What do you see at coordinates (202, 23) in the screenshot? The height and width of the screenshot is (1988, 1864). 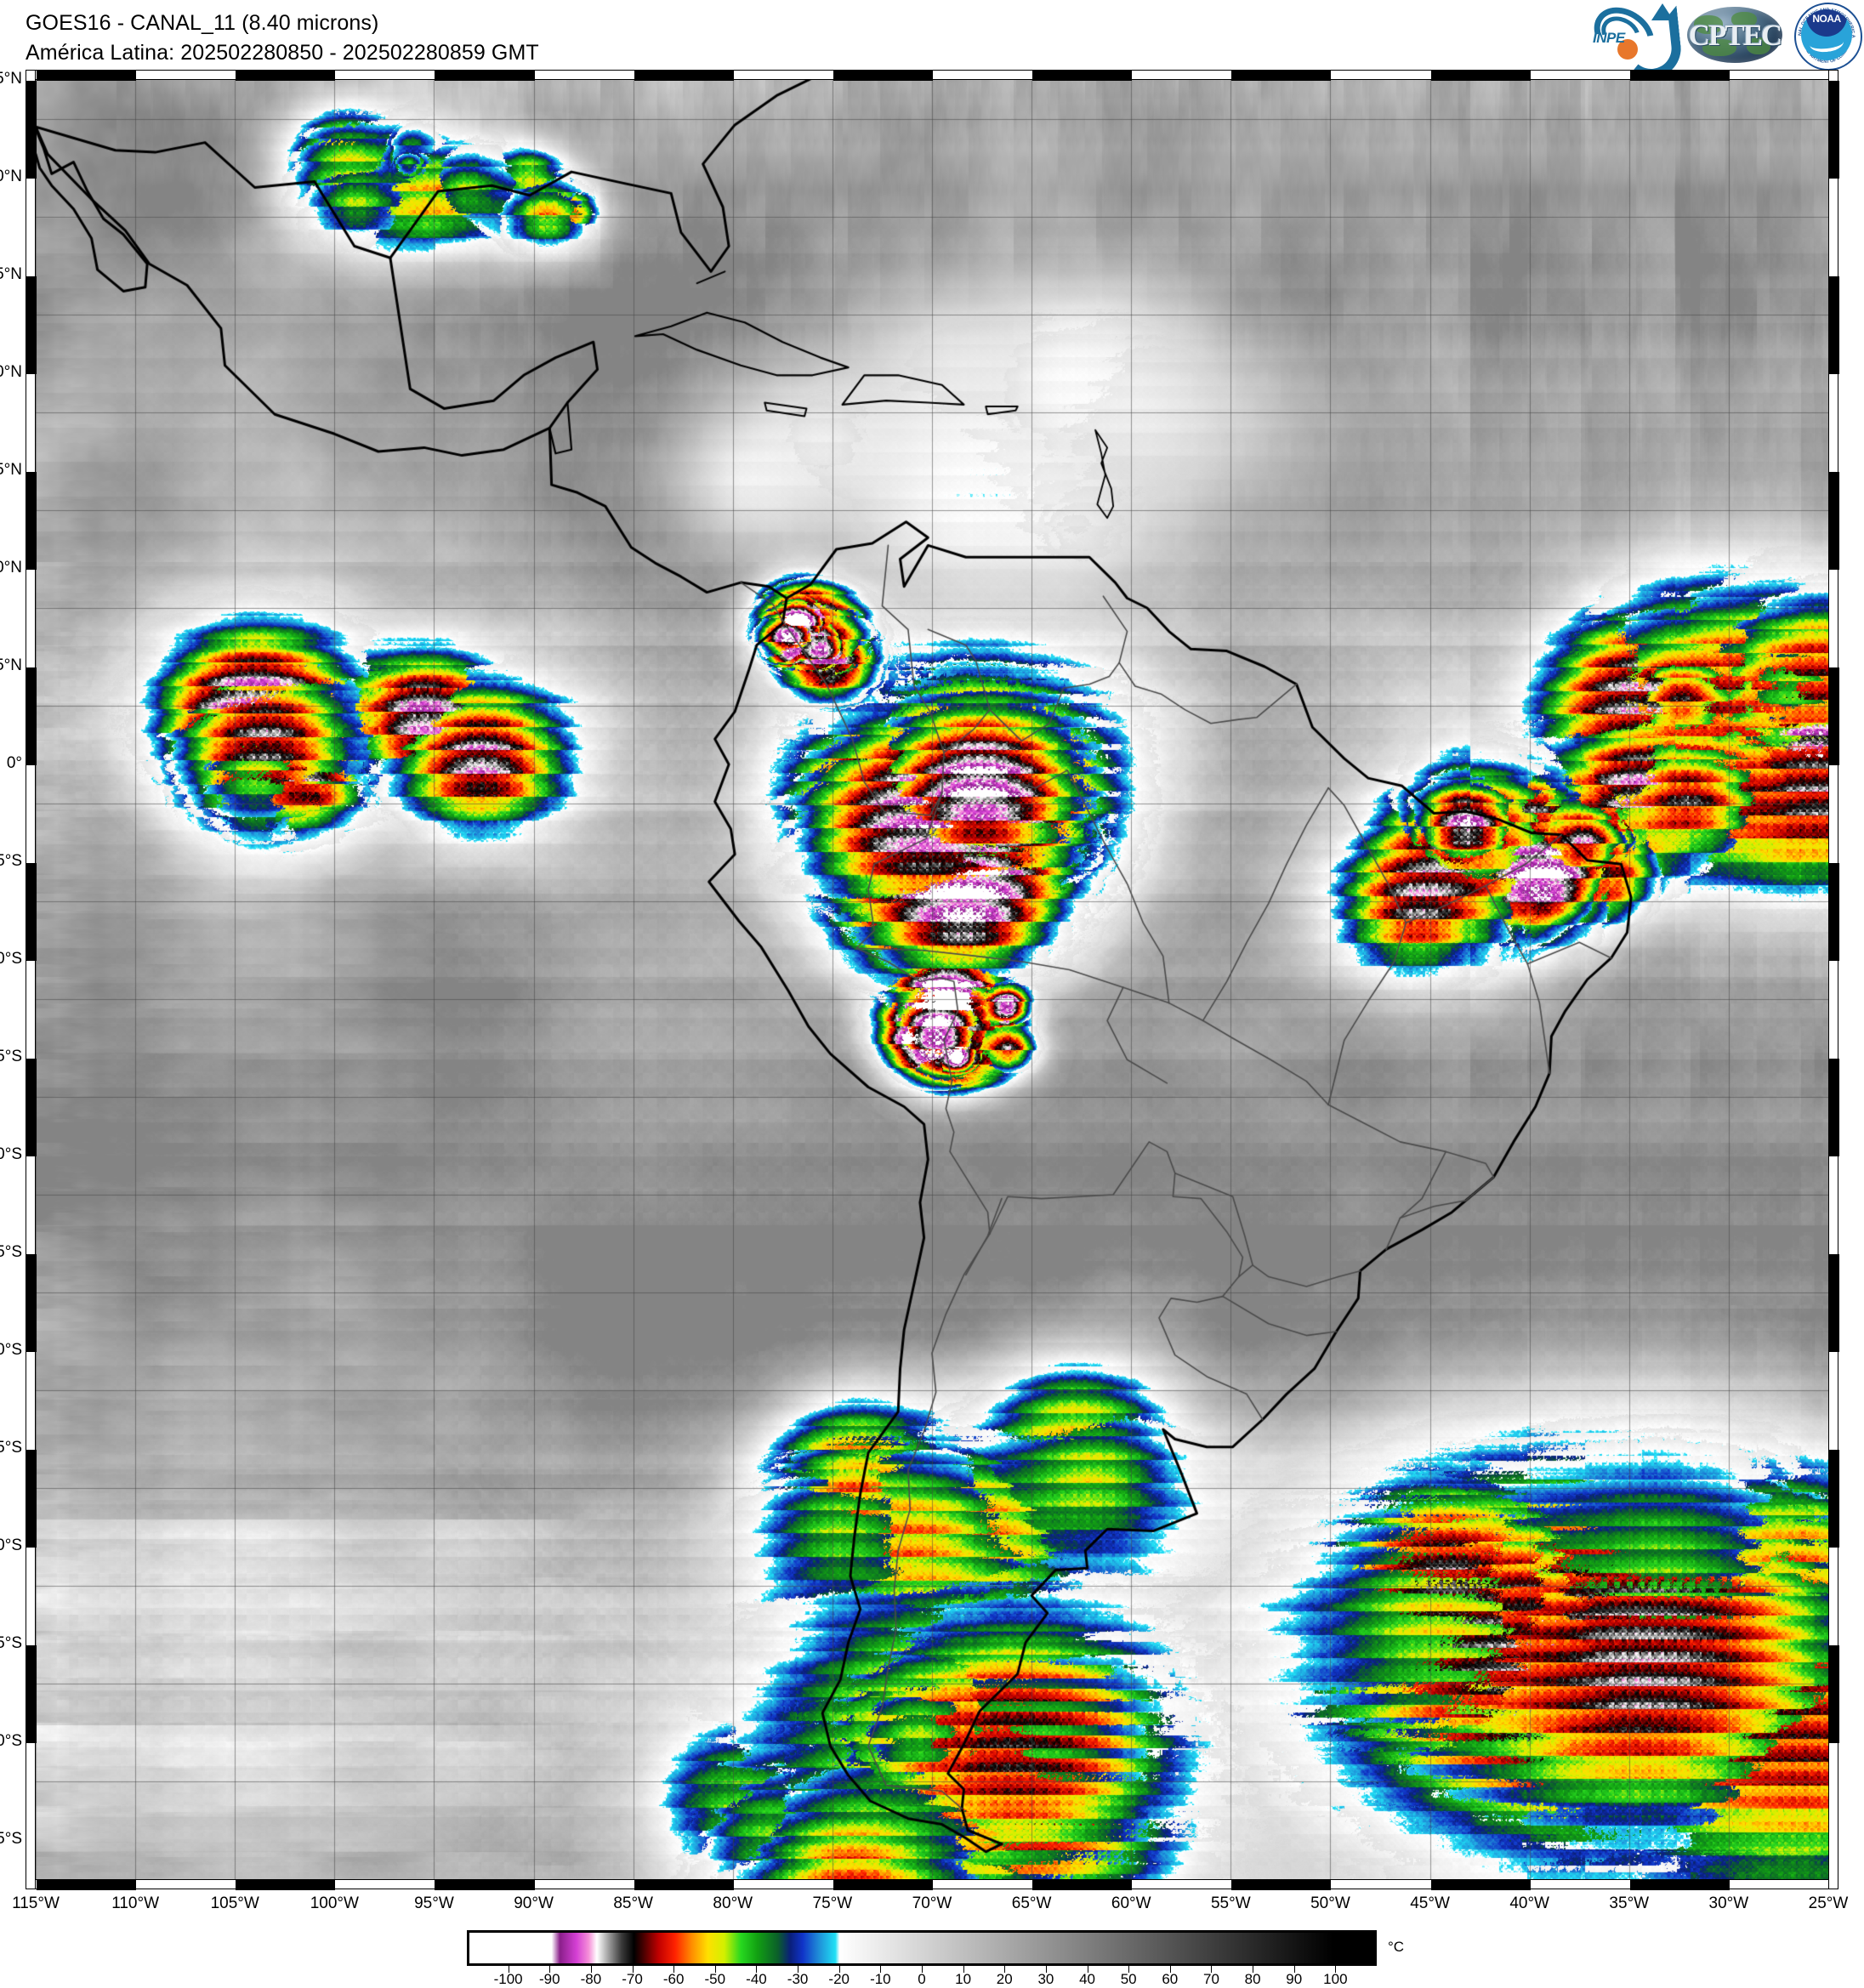 I see `title-line-channel: GOES16 - CANAL_11 (8.40 microns)` at bounding box center [202, 23].